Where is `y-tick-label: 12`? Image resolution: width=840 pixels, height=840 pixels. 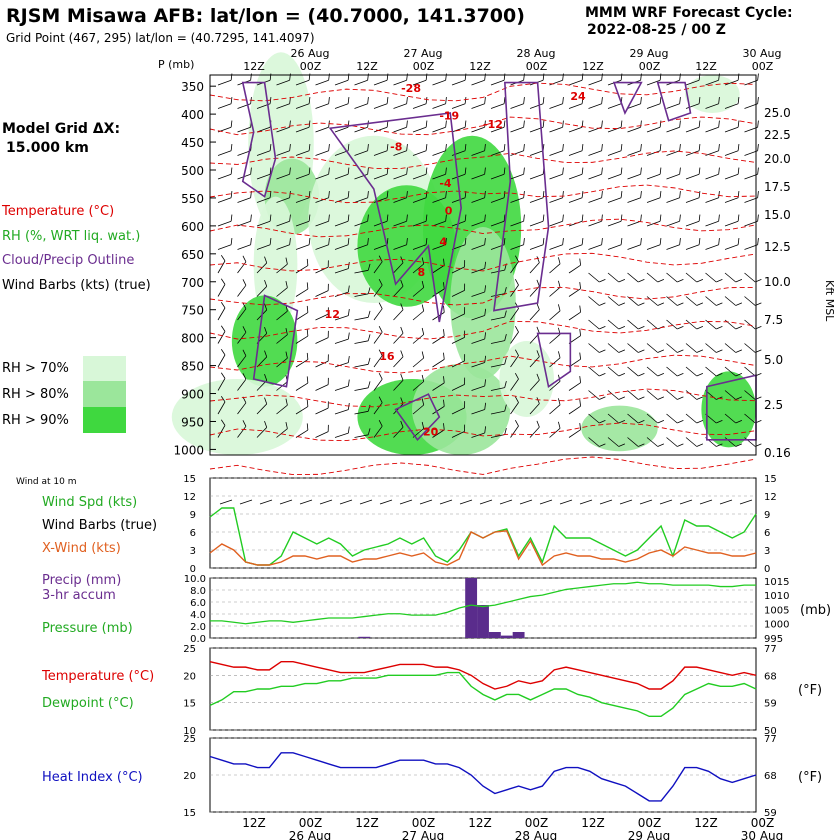
y-tick-label: 12 is located at coordinates (189, 497).